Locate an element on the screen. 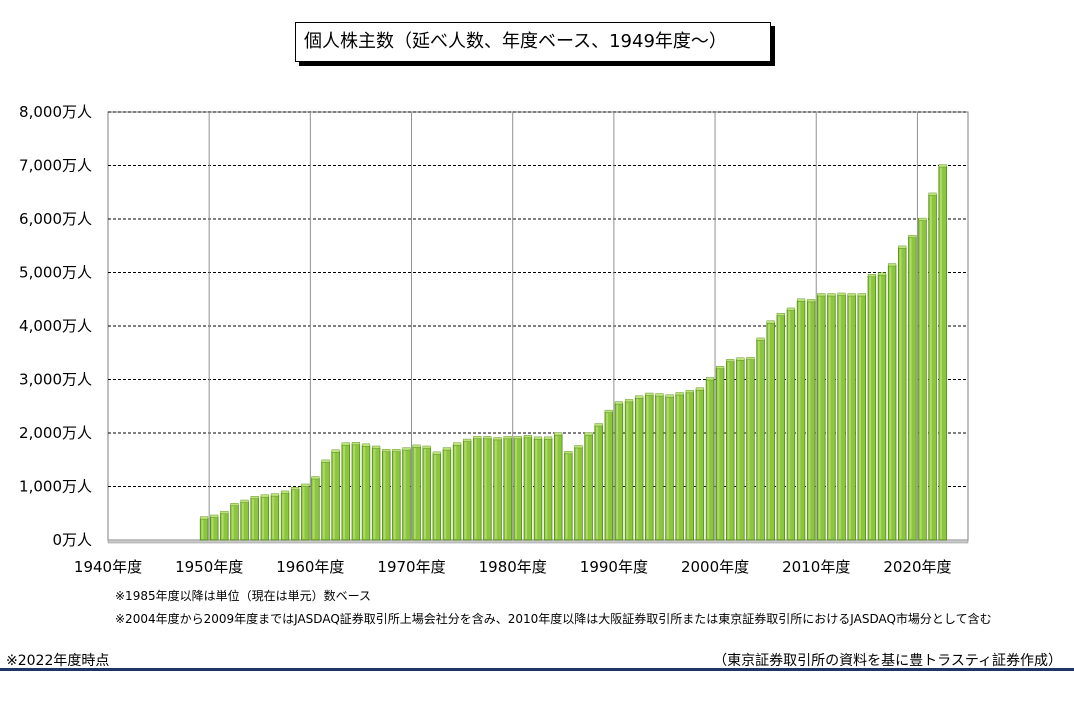 Image resolution: width=1074 pixels, height=707 pixels. bar-1986 is located at coordinates (578, 493).